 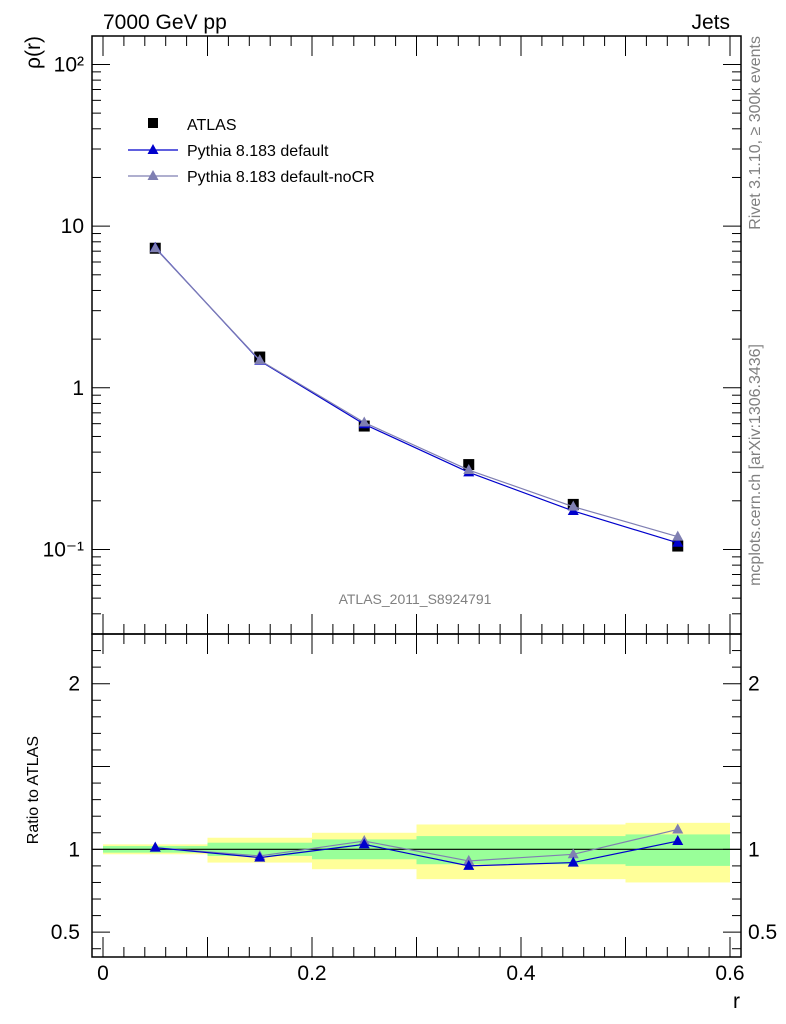 I want to click on side-text-bottom: mcplots.cern.ch [arXiv:1306.3436], so click(x=755, y=465).